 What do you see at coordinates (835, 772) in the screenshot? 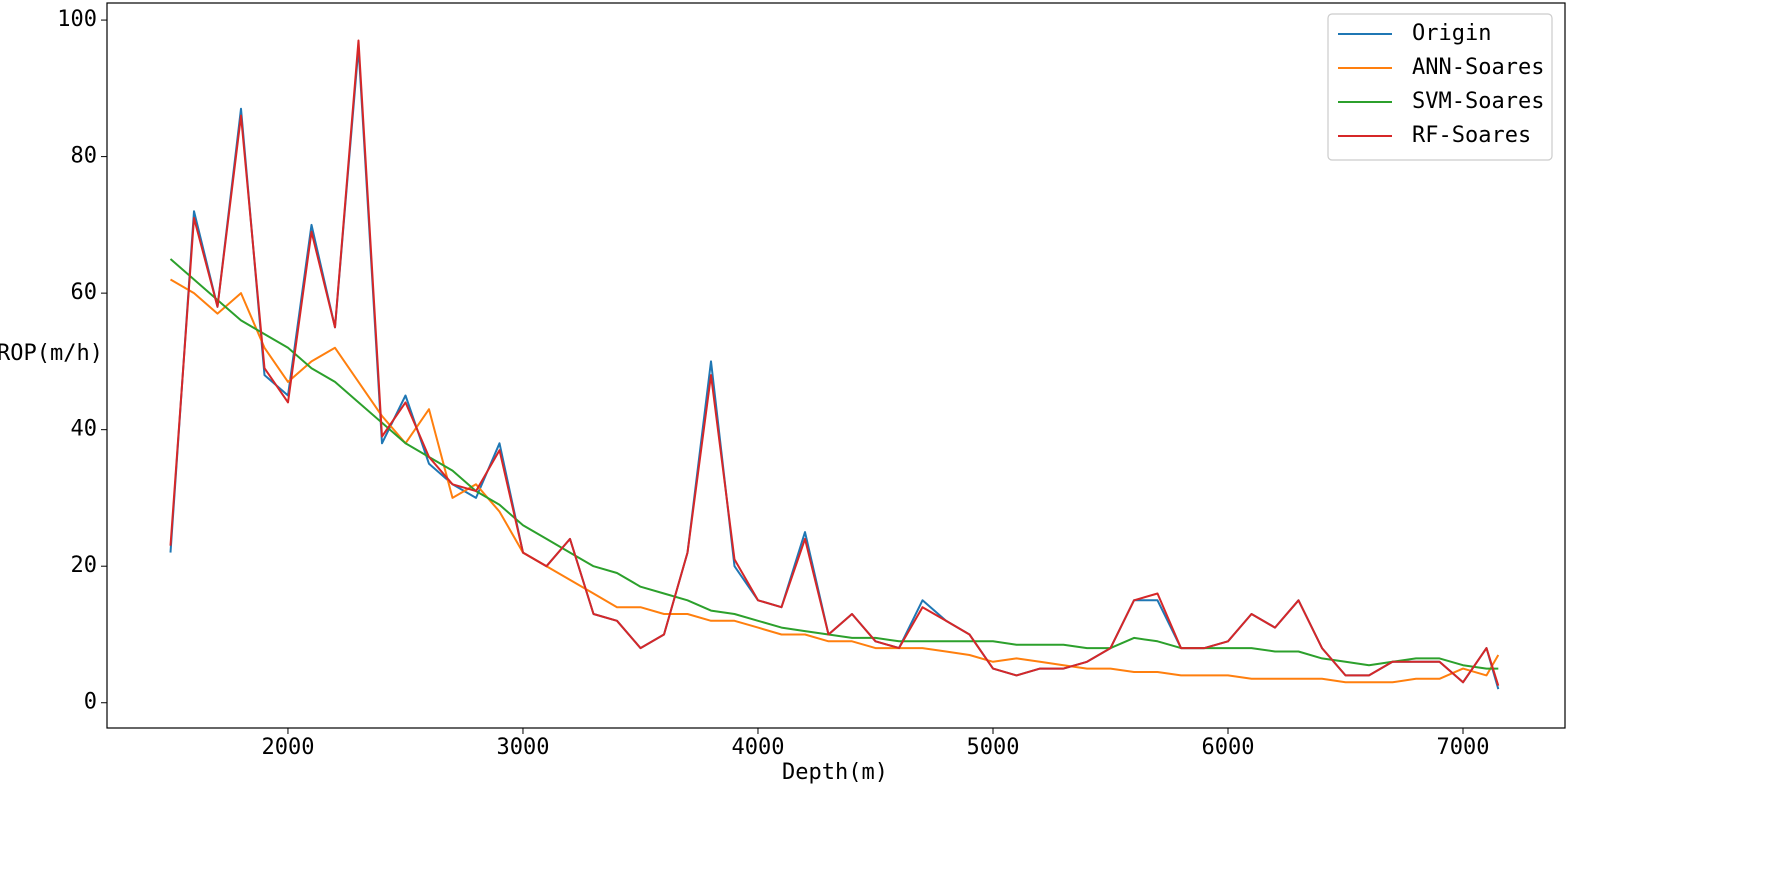
I see `x-axis-label: Depth(m)` at bounding box center [835, 772].